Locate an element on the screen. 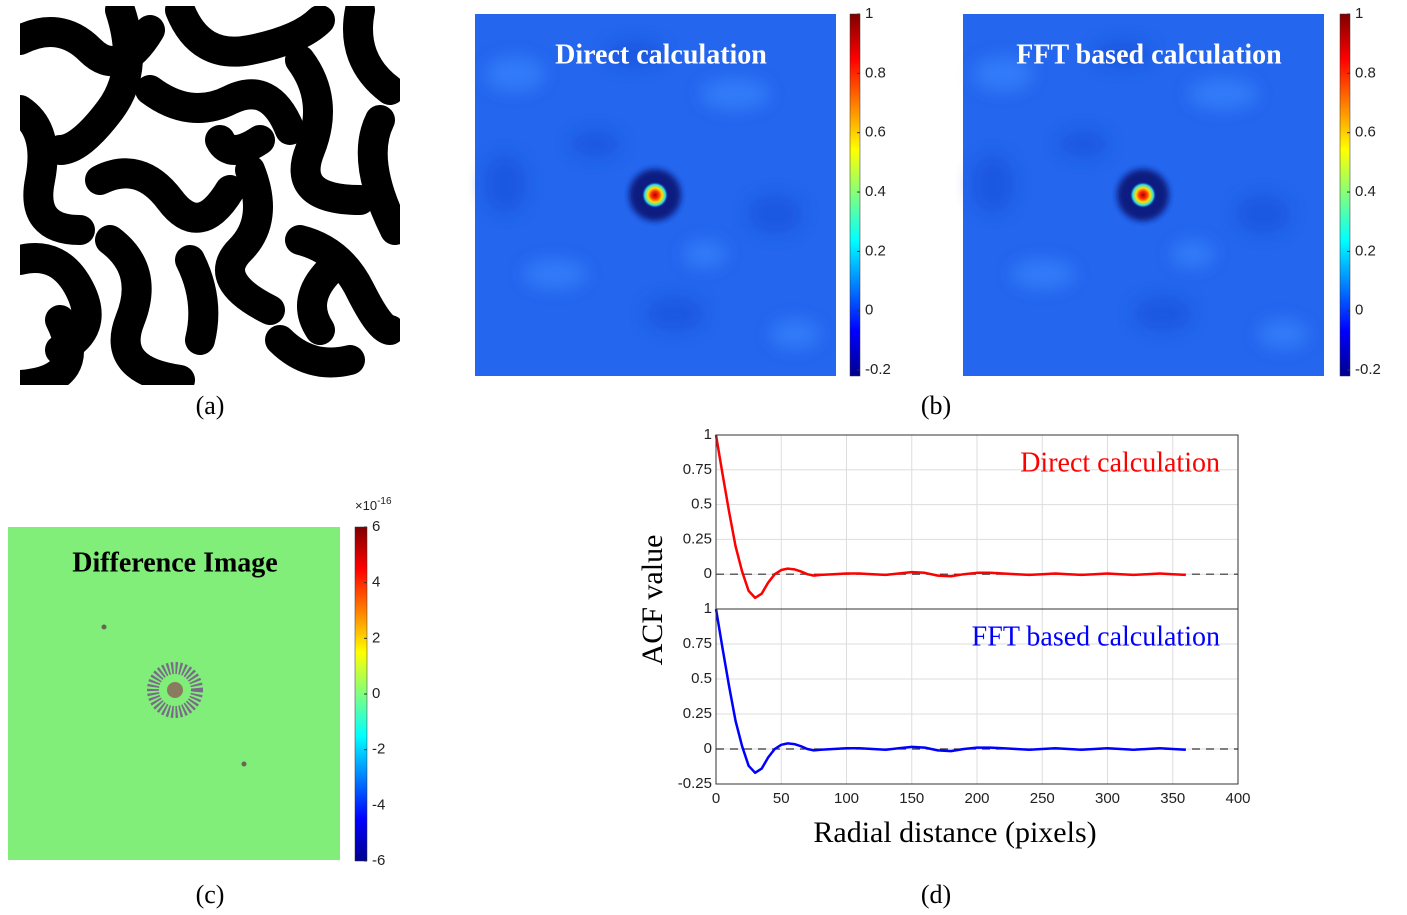  panel-label: (d) is located at coordinates (936, 894).